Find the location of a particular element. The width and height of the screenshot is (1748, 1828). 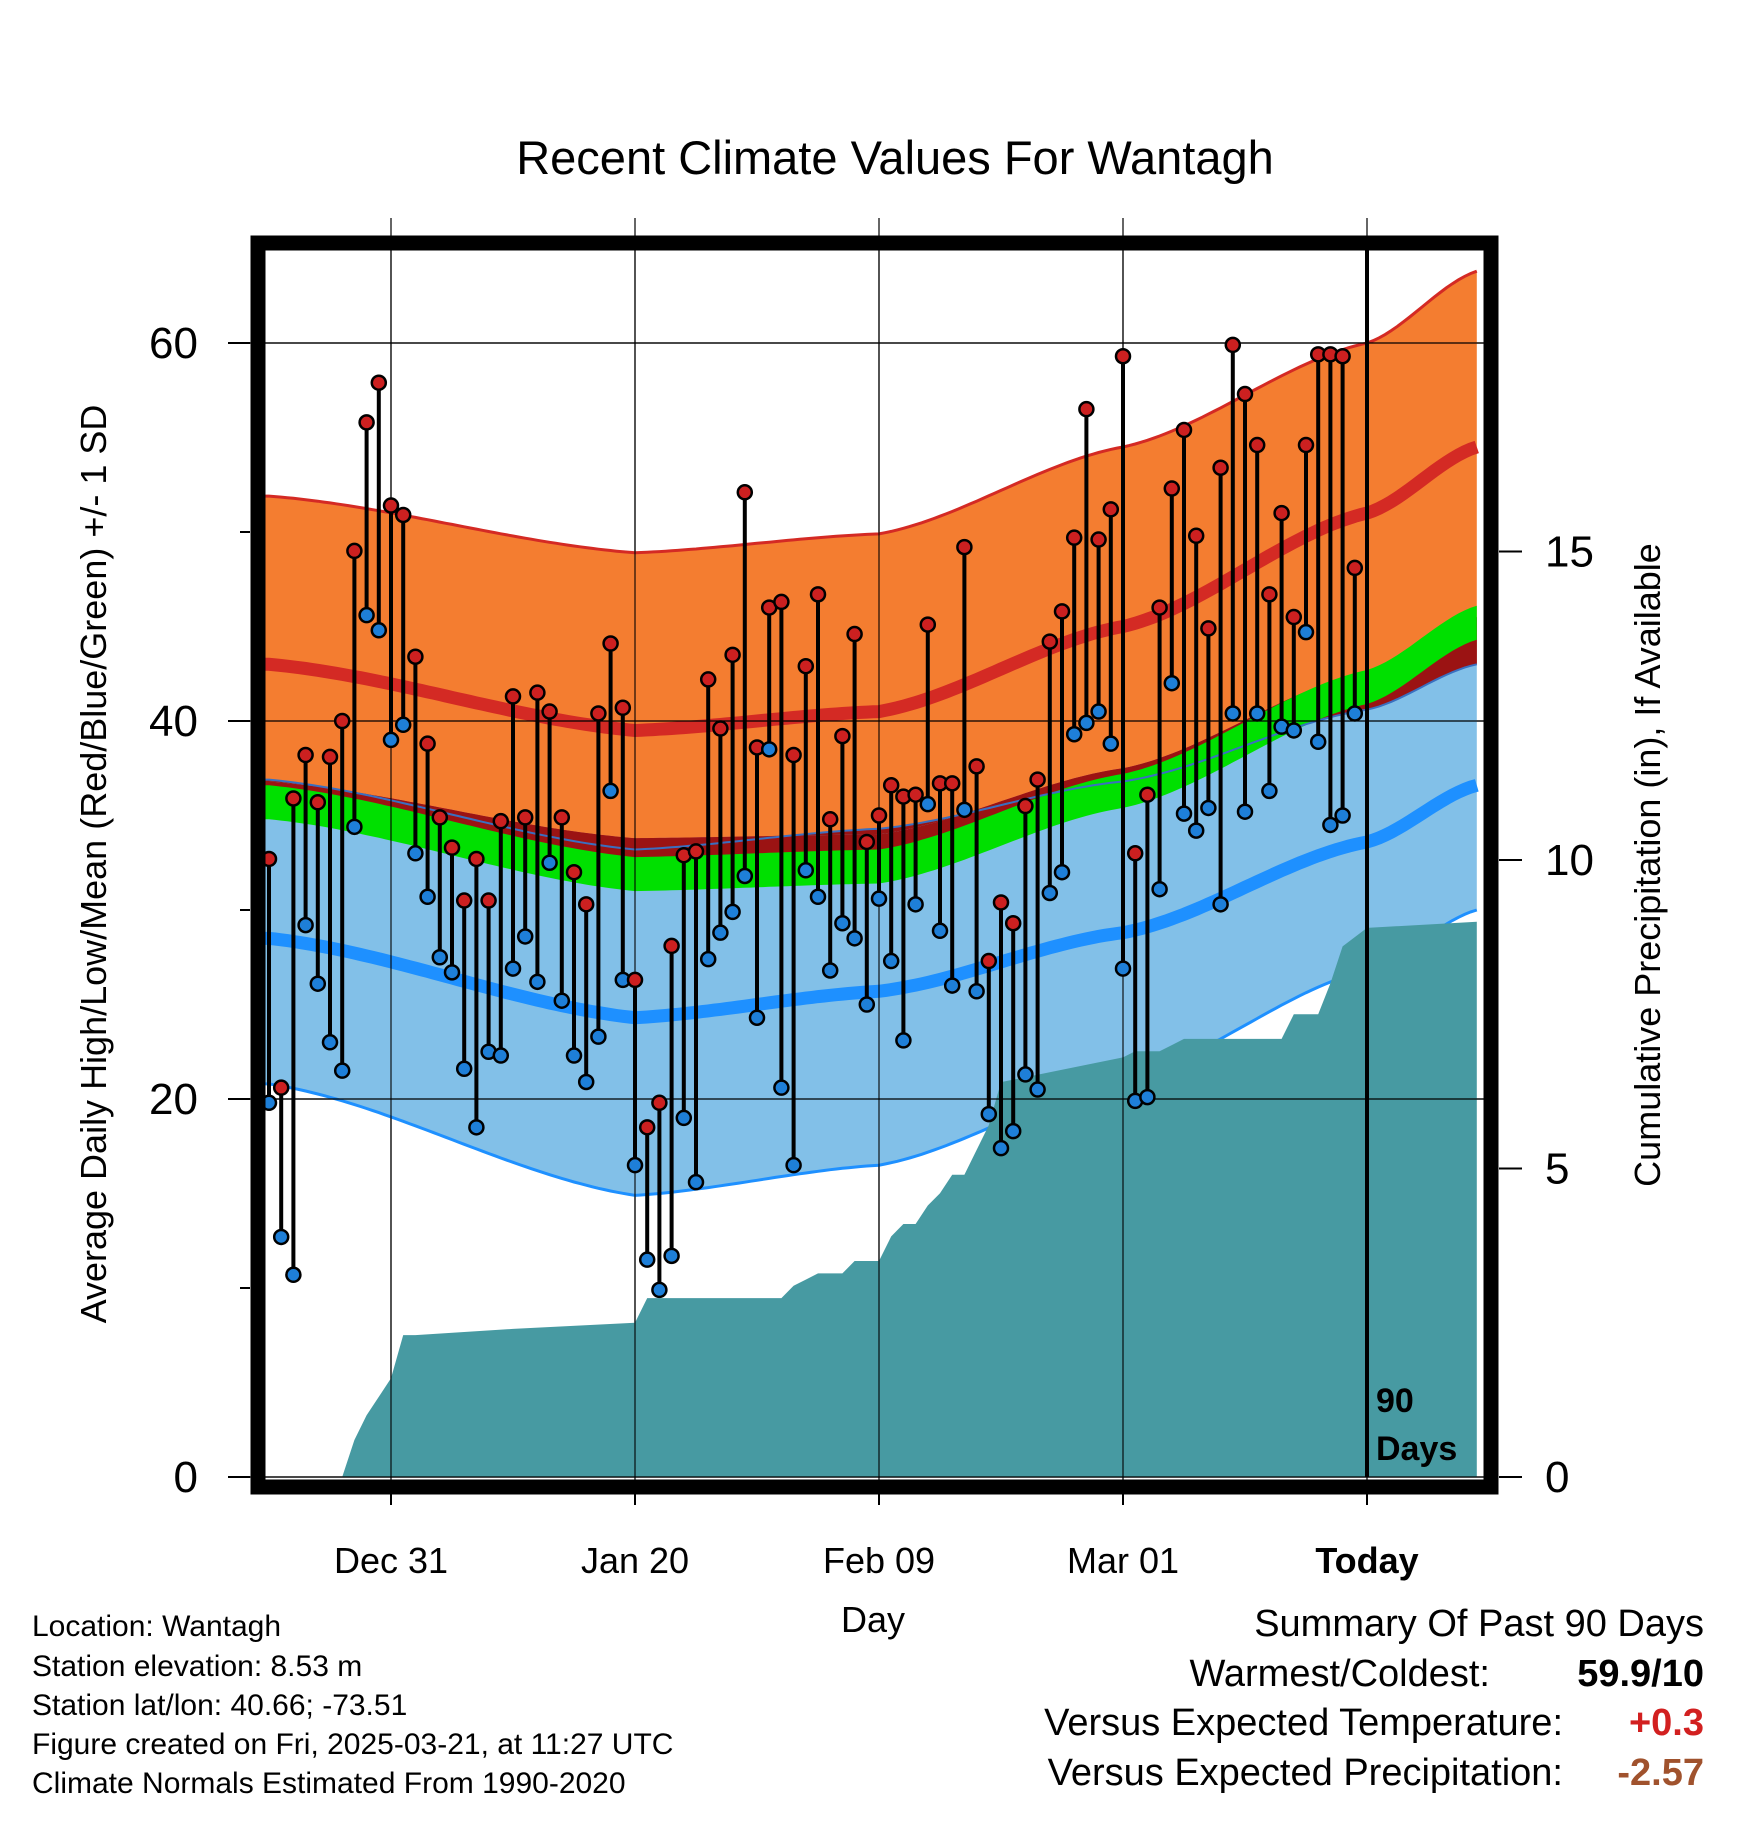

y2-tick-label: 15 is located at coordinates (1569, 552).